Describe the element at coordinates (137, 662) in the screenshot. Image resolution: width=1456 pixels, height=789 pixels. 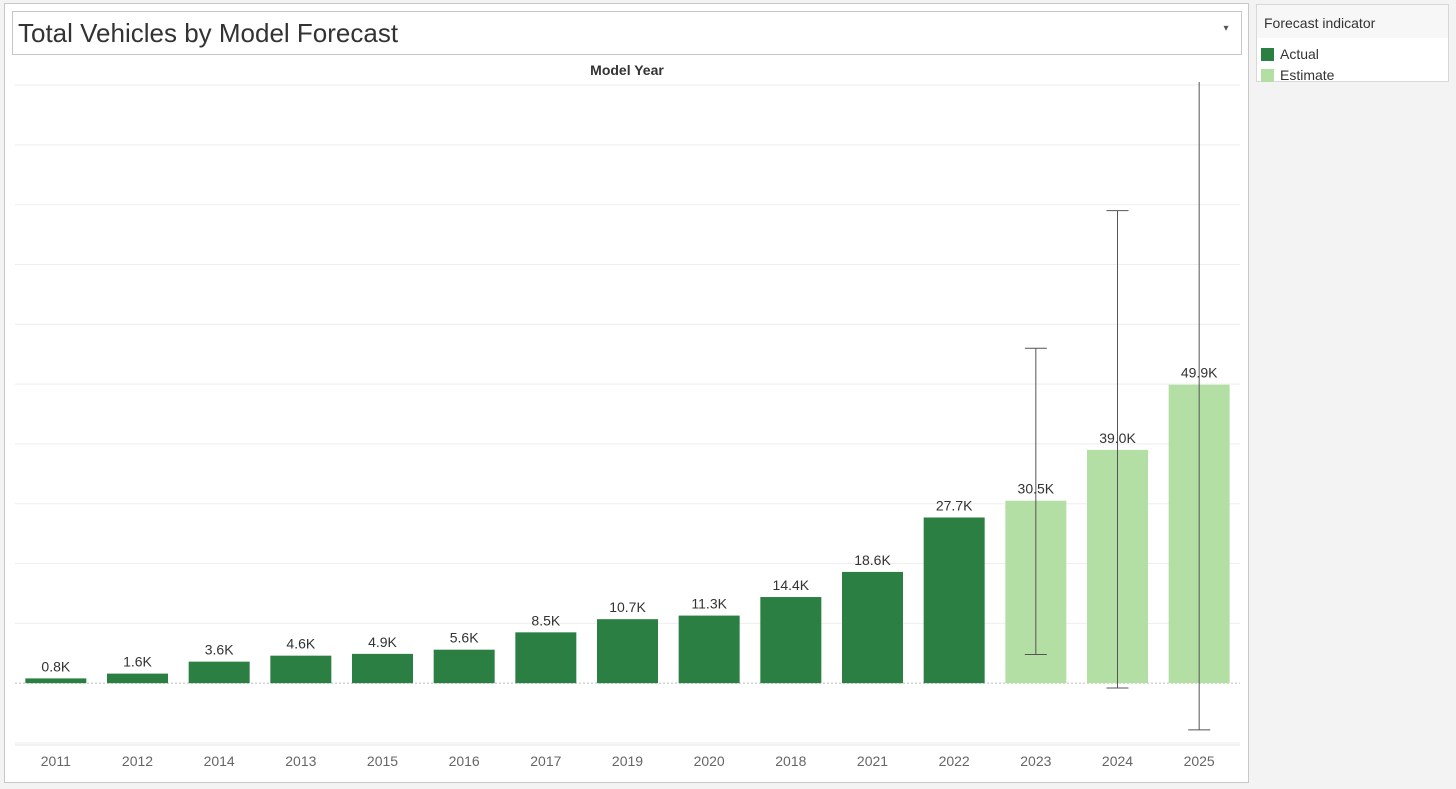
I see `value-label-2012: 1.6K` at that location.